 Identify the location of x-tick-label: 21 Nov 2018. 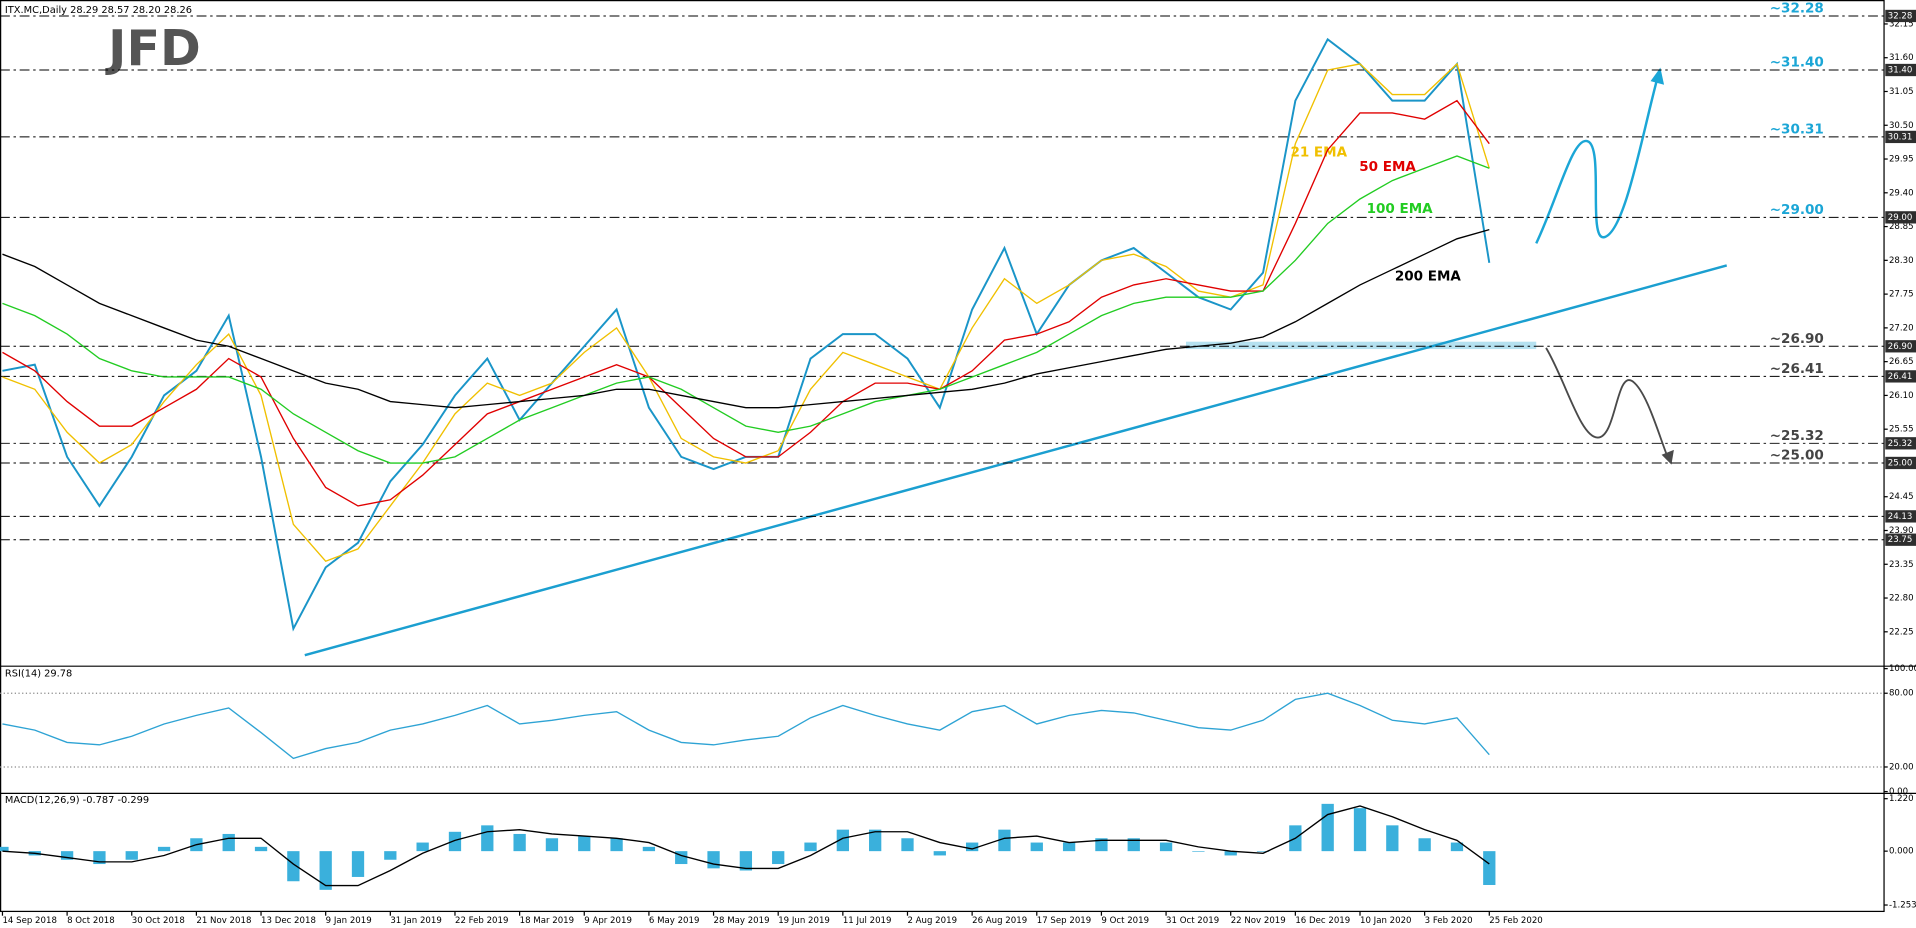
(223, 921).